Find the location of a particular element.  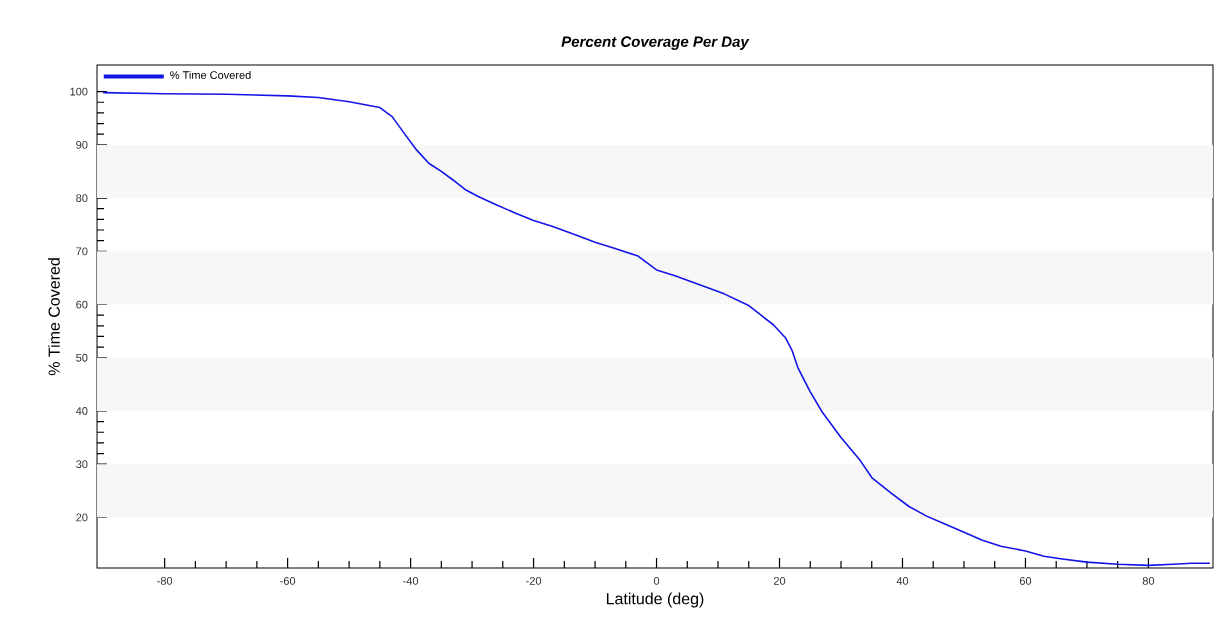

x-tick-label: 60 is located at coordinates (1025, 581).